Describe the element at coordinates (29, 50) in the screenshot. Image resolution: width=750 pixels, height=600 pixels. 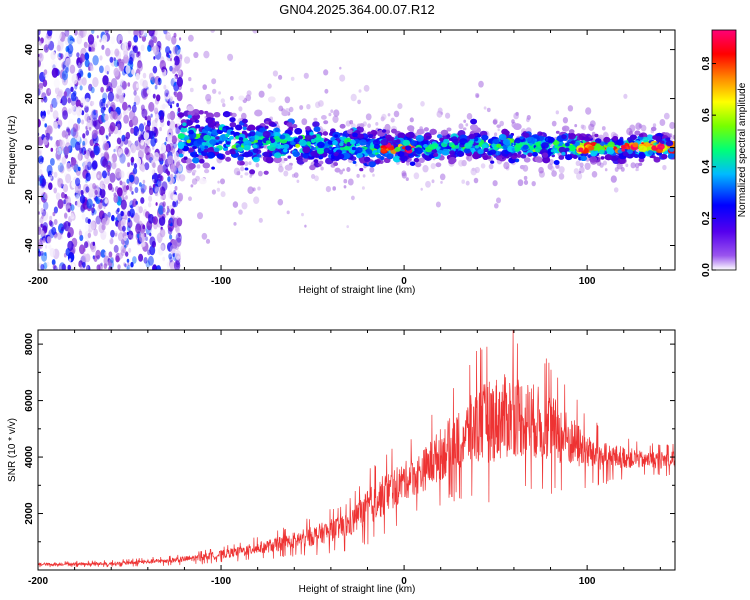
I see `y-tick-label: 40` at that location.